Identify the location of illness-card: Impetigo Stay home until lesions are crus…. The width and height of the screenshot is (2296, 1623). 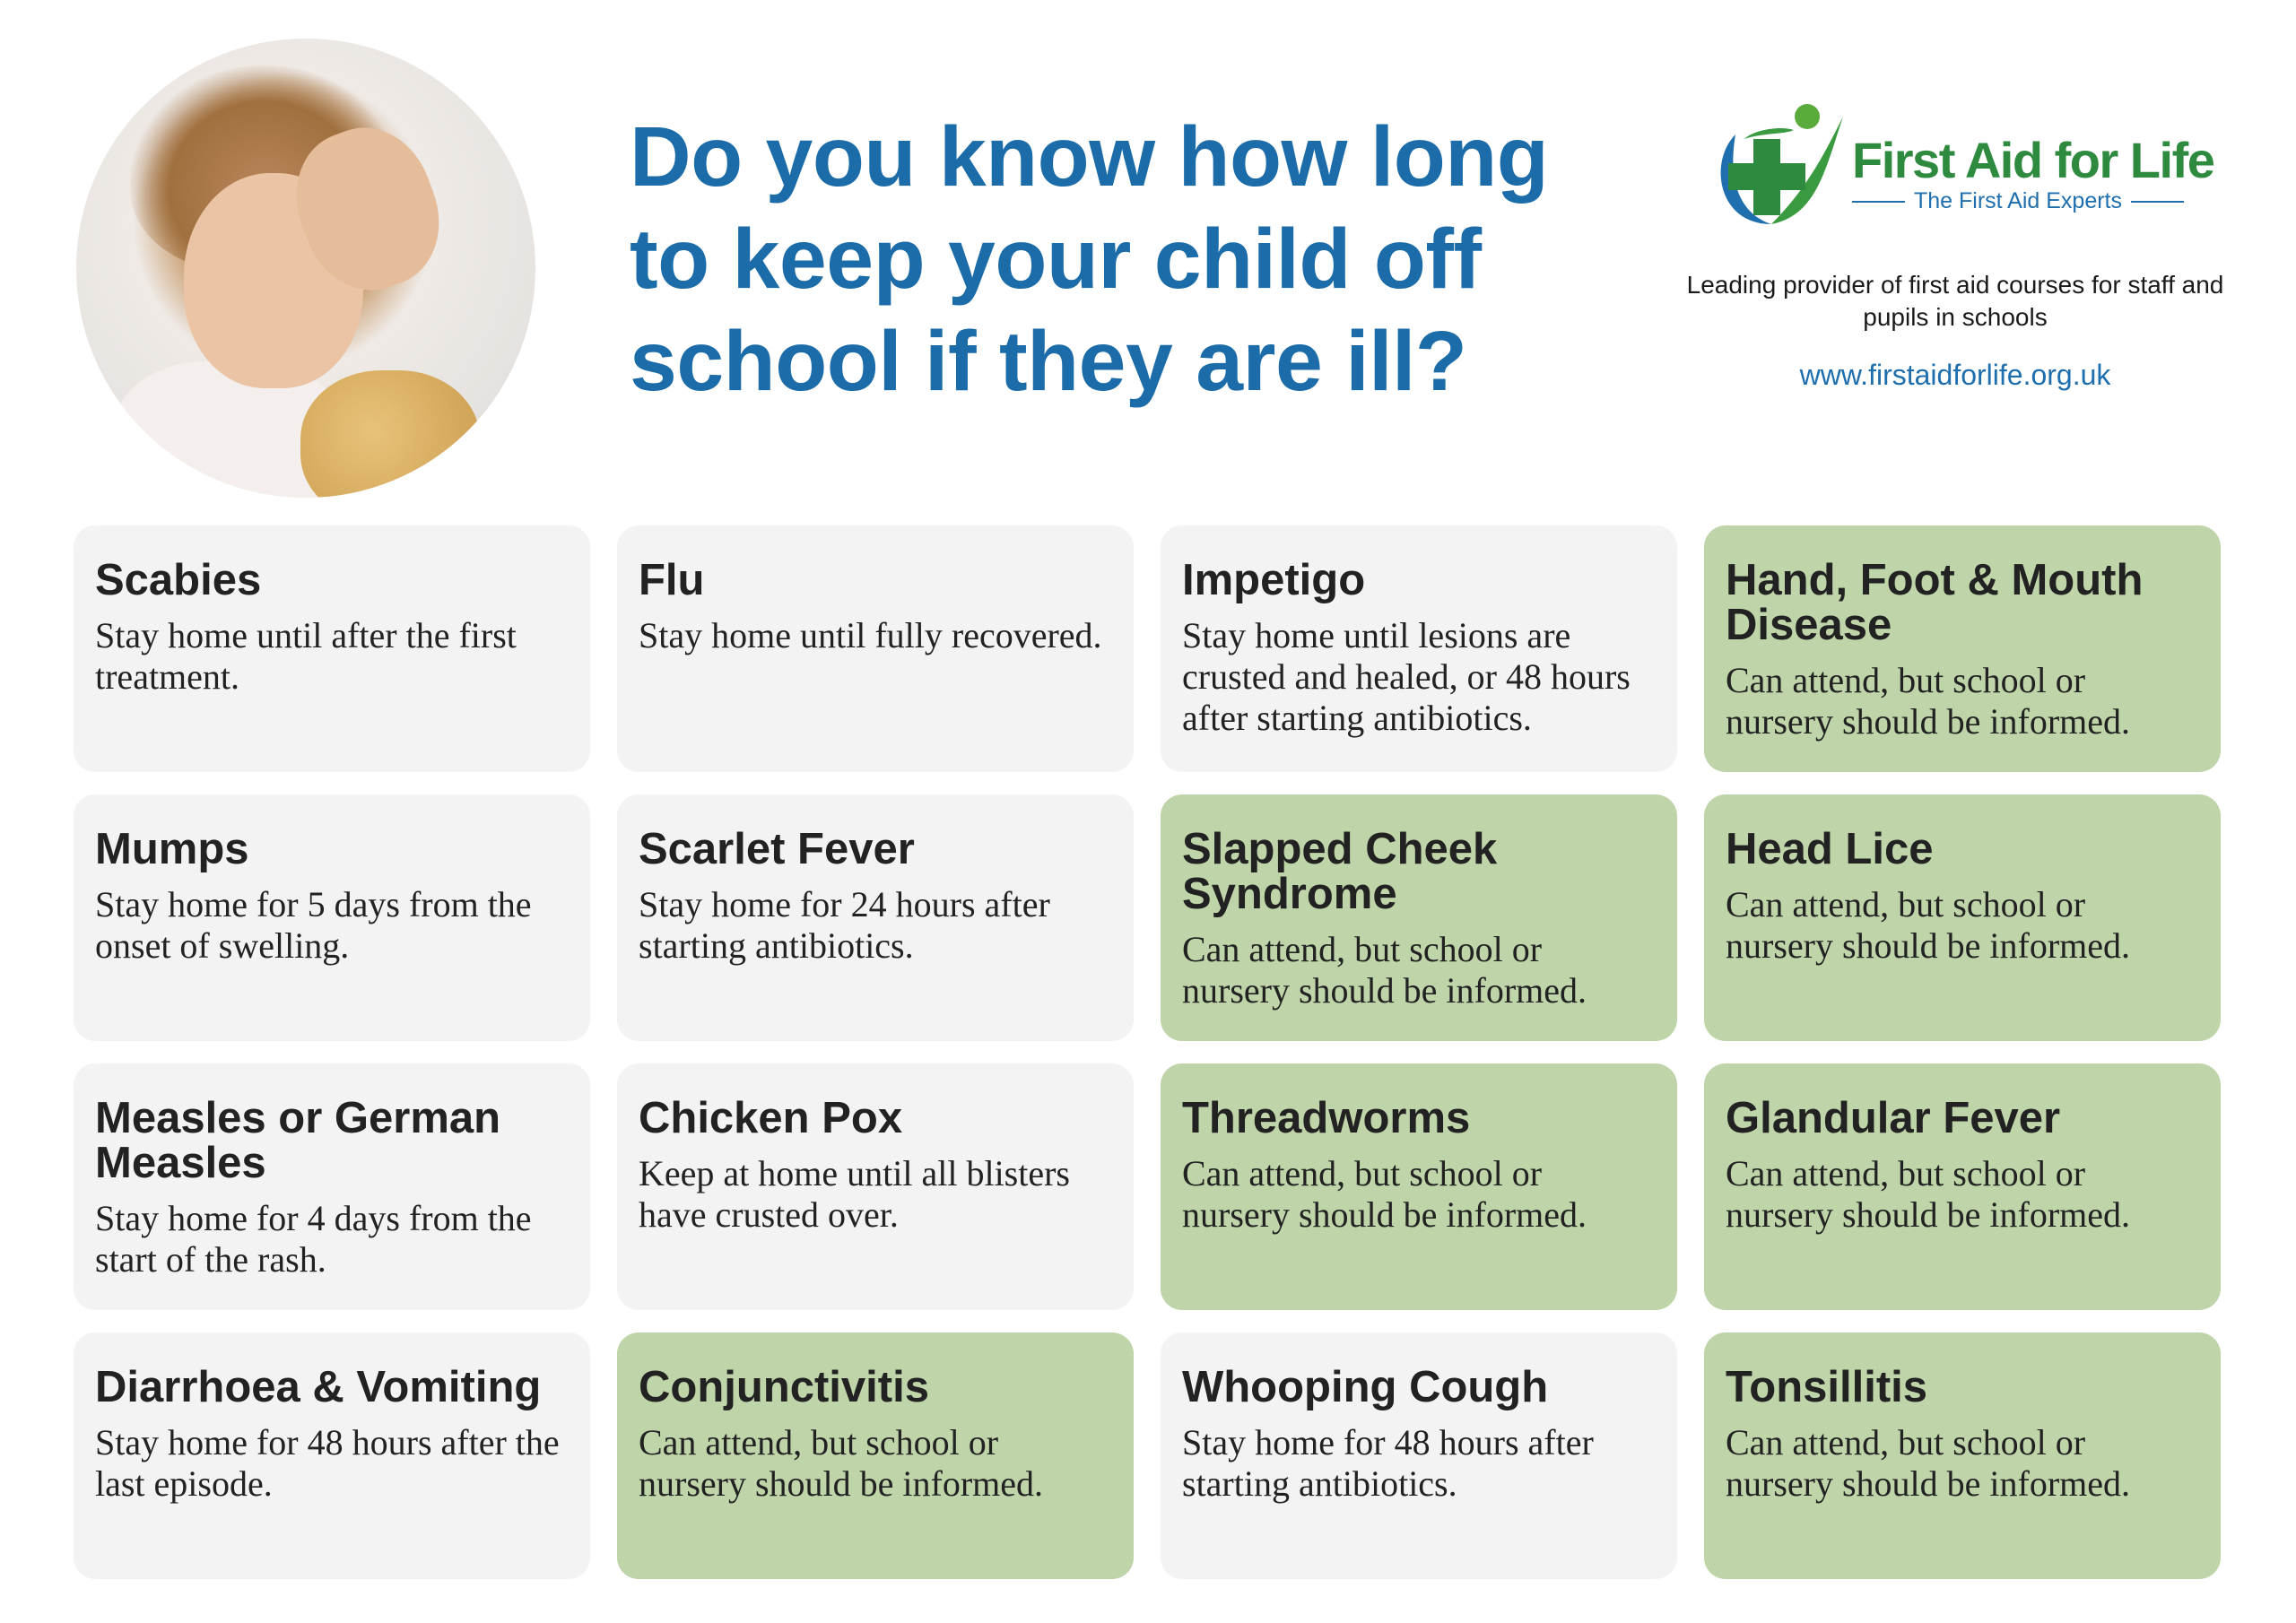
(1419, 648).